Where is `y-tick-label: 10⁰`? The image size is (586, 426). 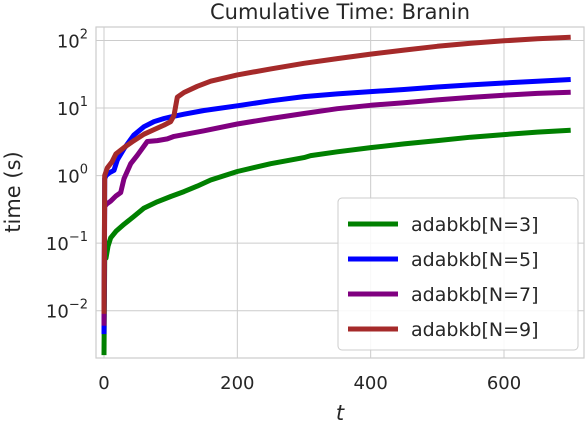 y-tick-label: 10⁰ is located at coordinates (72, 175).